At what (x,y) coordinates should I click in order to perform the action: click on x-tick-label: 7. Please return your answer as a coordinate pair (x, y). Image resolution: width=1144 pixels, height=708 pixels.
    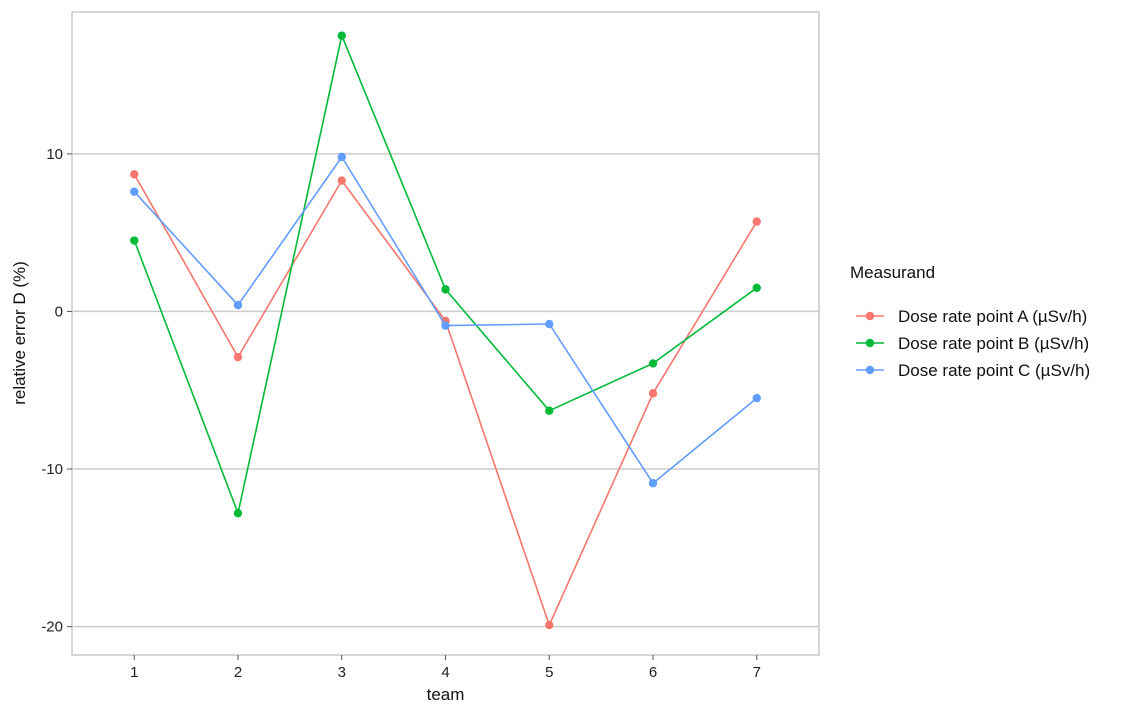
    Looking at the image, I should click on (757, 672).